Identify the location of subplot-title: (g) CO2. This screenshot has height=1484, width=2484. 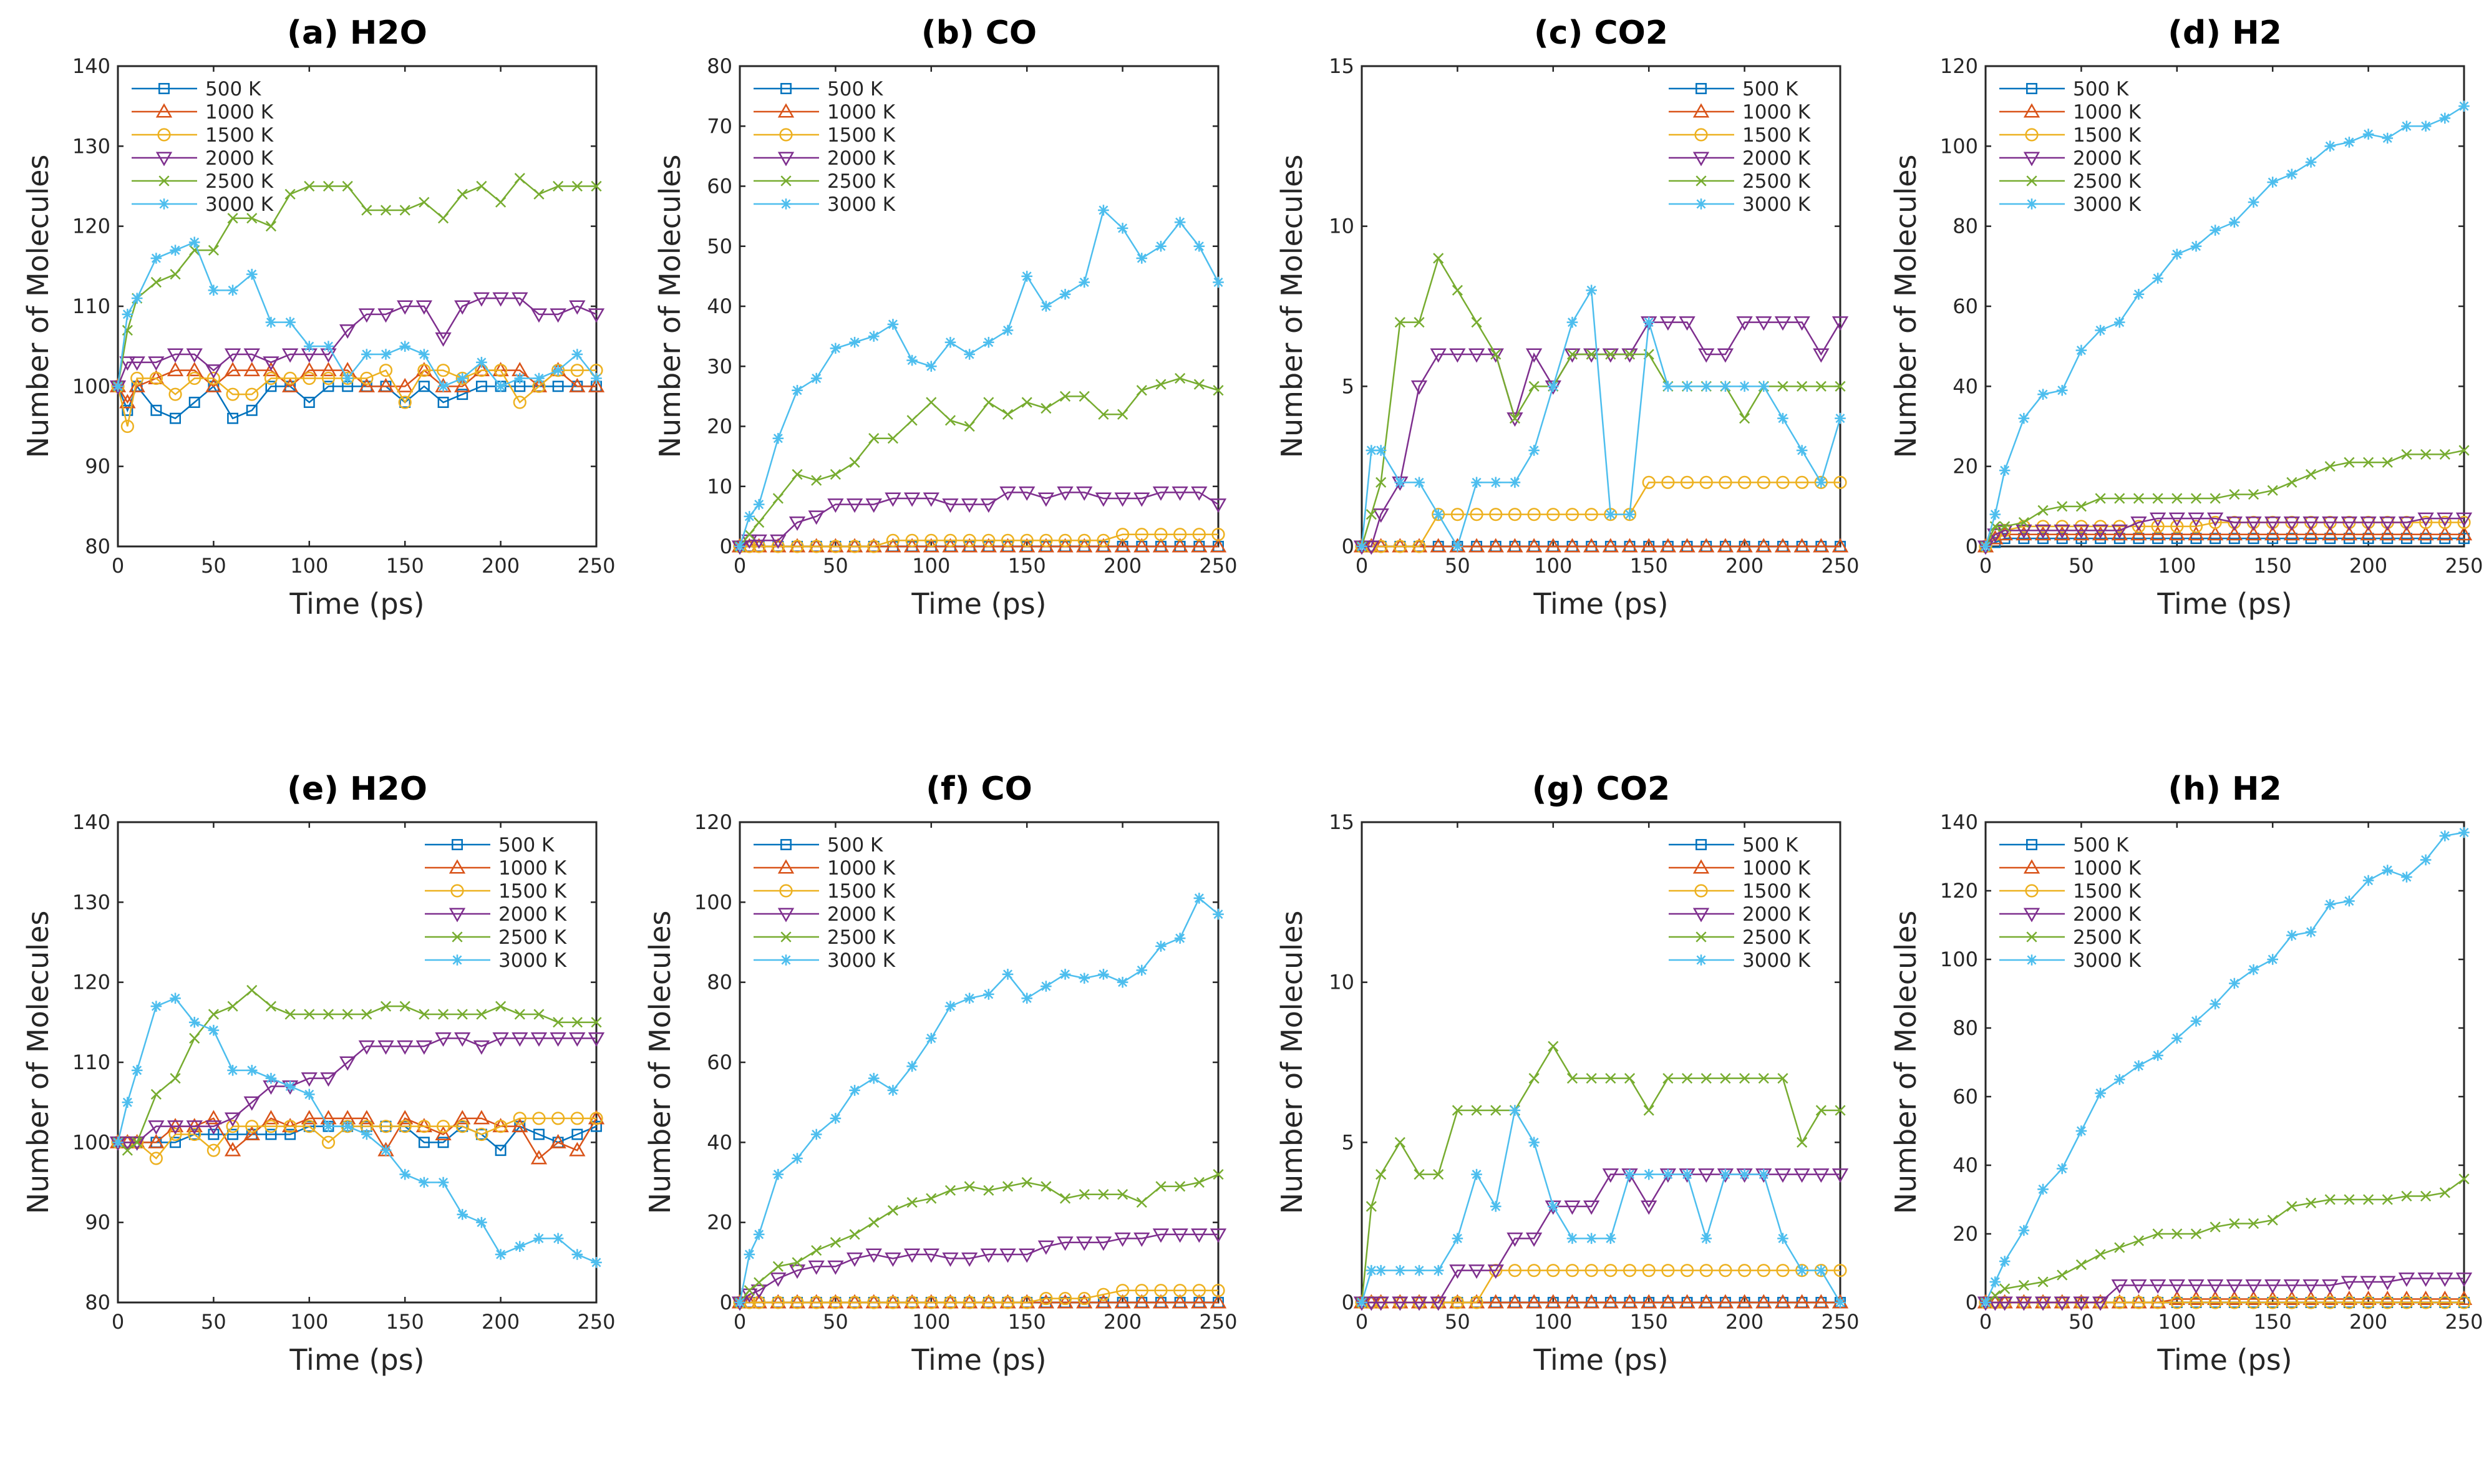
(1601, 789).